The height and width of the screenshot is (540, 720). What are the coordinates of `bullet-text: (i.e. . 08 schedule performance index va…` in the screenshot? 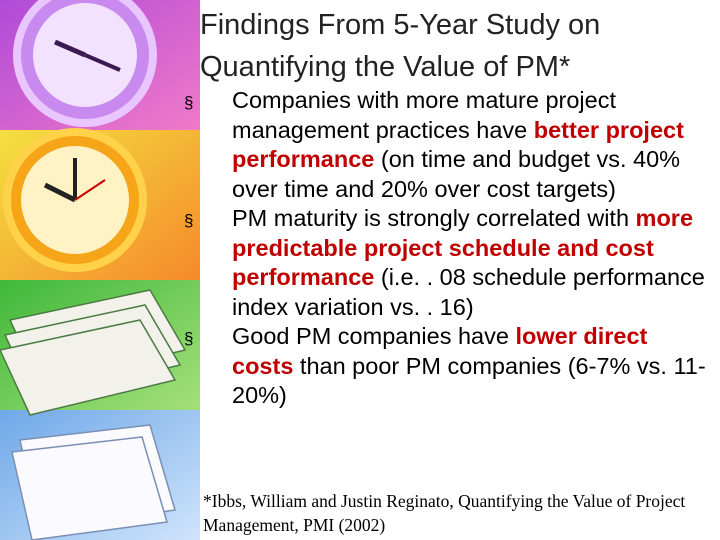 It's located at (468, 292).